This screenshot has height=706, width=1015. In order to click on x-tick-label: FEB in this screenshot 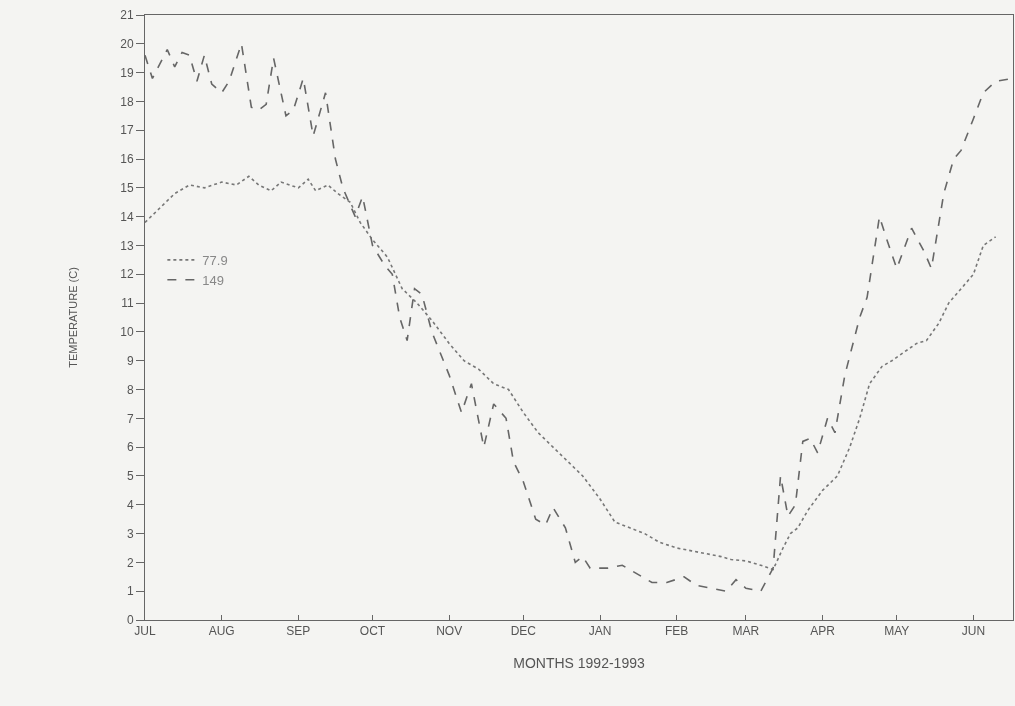, I will do `click(677, 631)`.